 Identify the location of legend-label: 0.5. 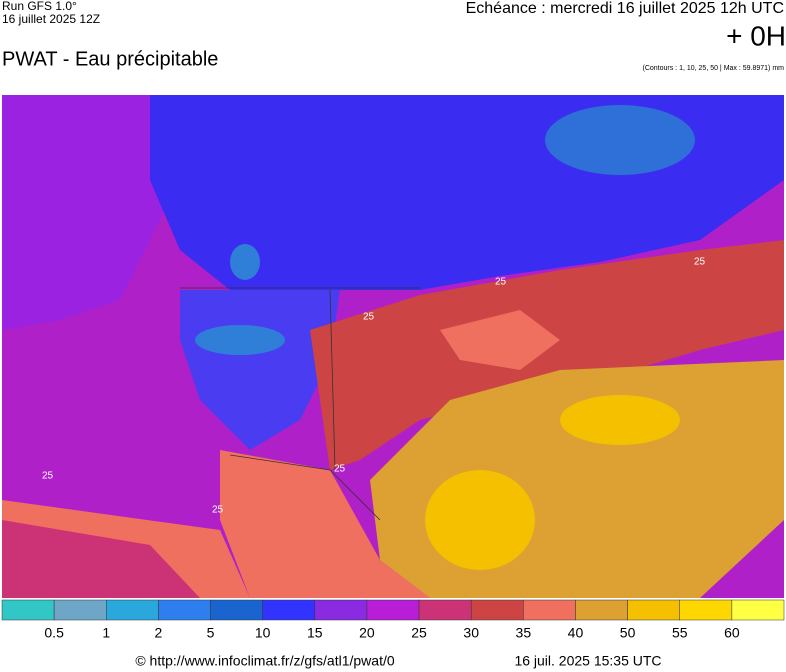
(54, 633).